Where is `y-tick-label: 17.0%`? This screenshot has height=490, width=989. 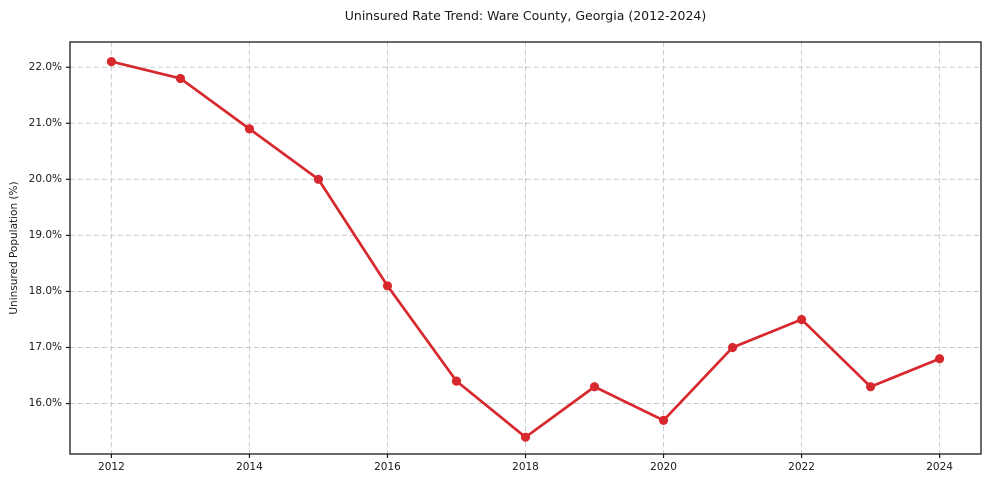 y-tick-label: 17.0% is located at coordinates (45, 346).